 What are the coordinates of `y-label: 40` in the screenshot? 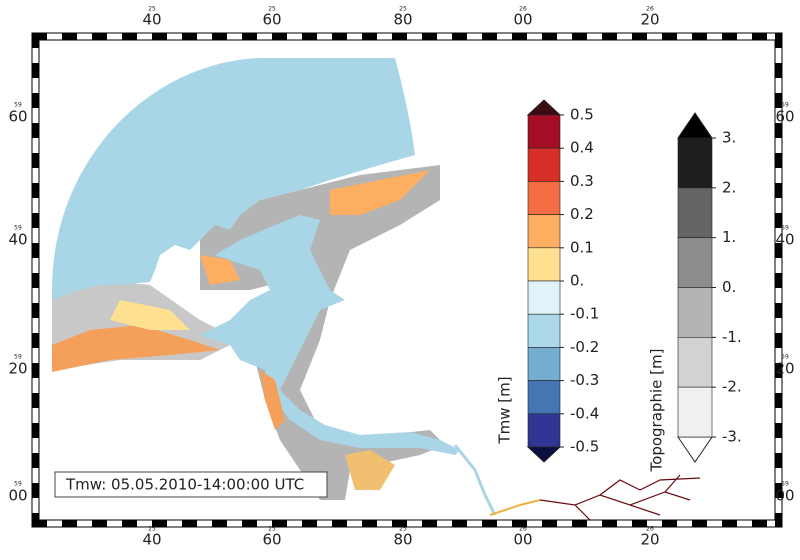 It's located at (784, 240).